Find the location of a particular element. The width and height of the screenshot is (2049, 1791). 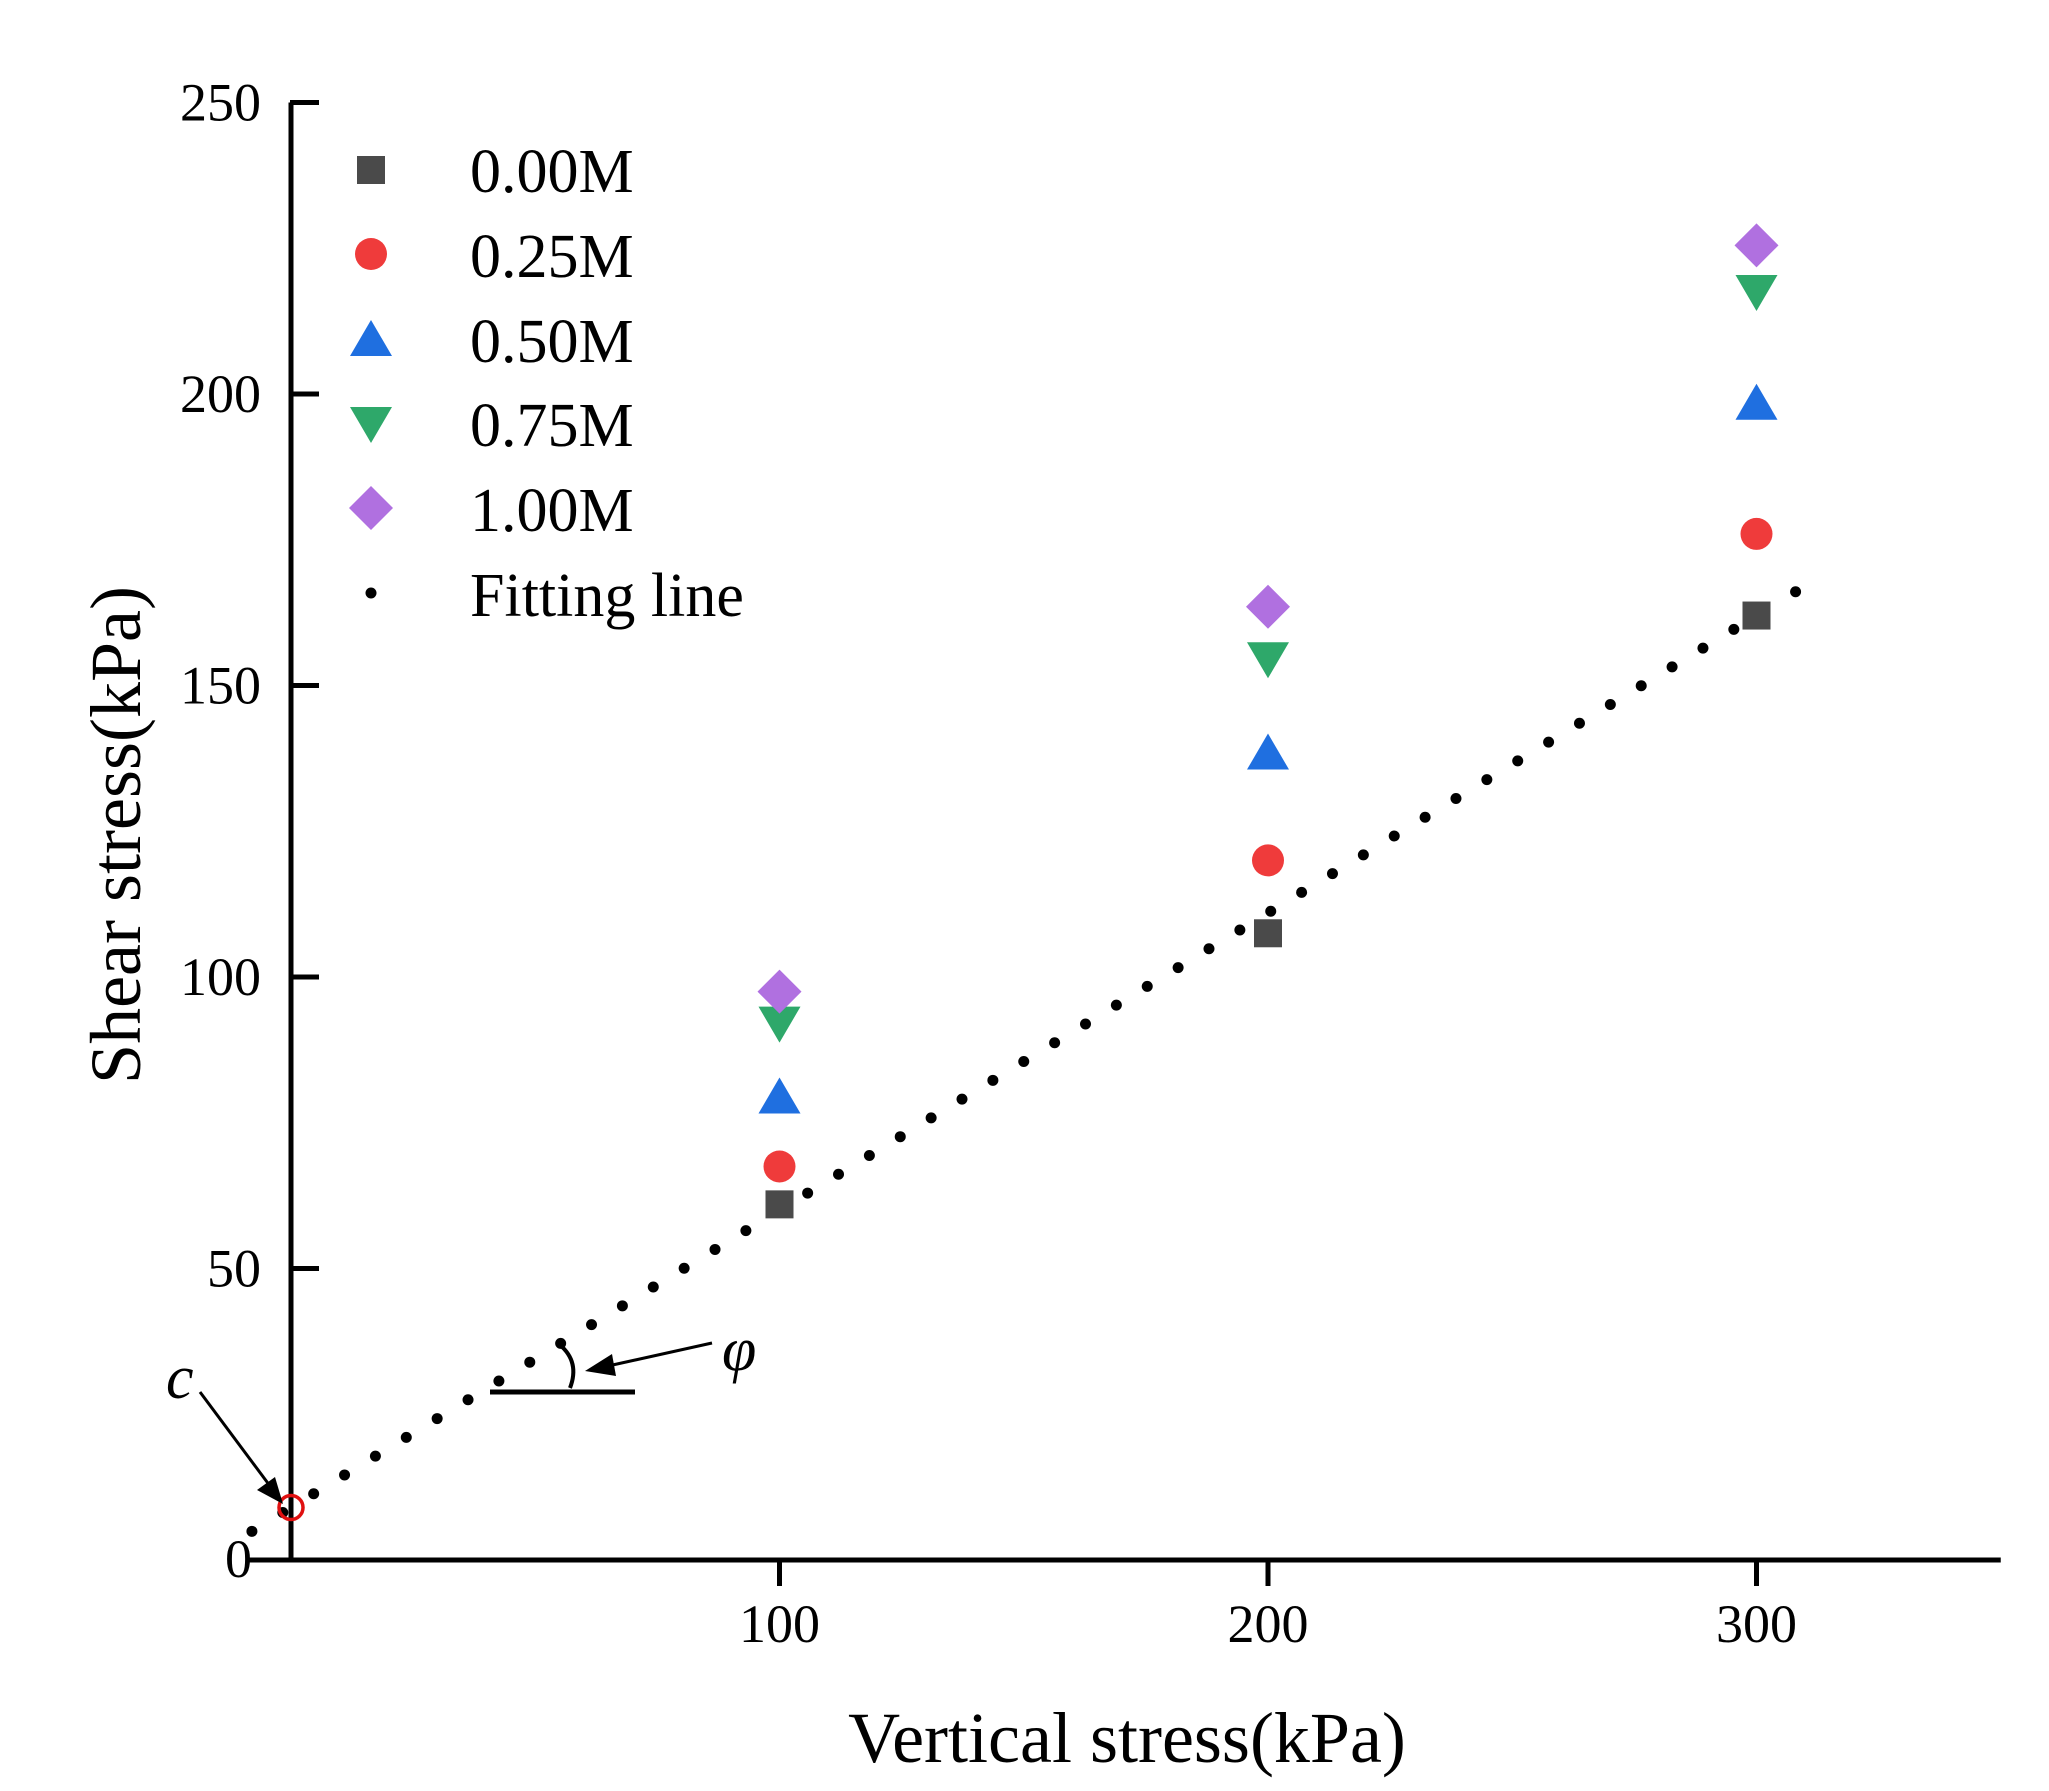

y-tick-label-100: 100 is located at coordinates (220, 977).